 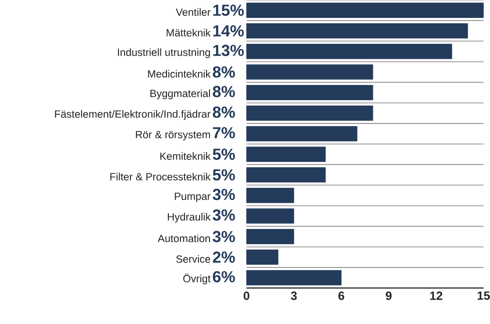 I want to click on data-label: 13%, so click(x=228, y=50).